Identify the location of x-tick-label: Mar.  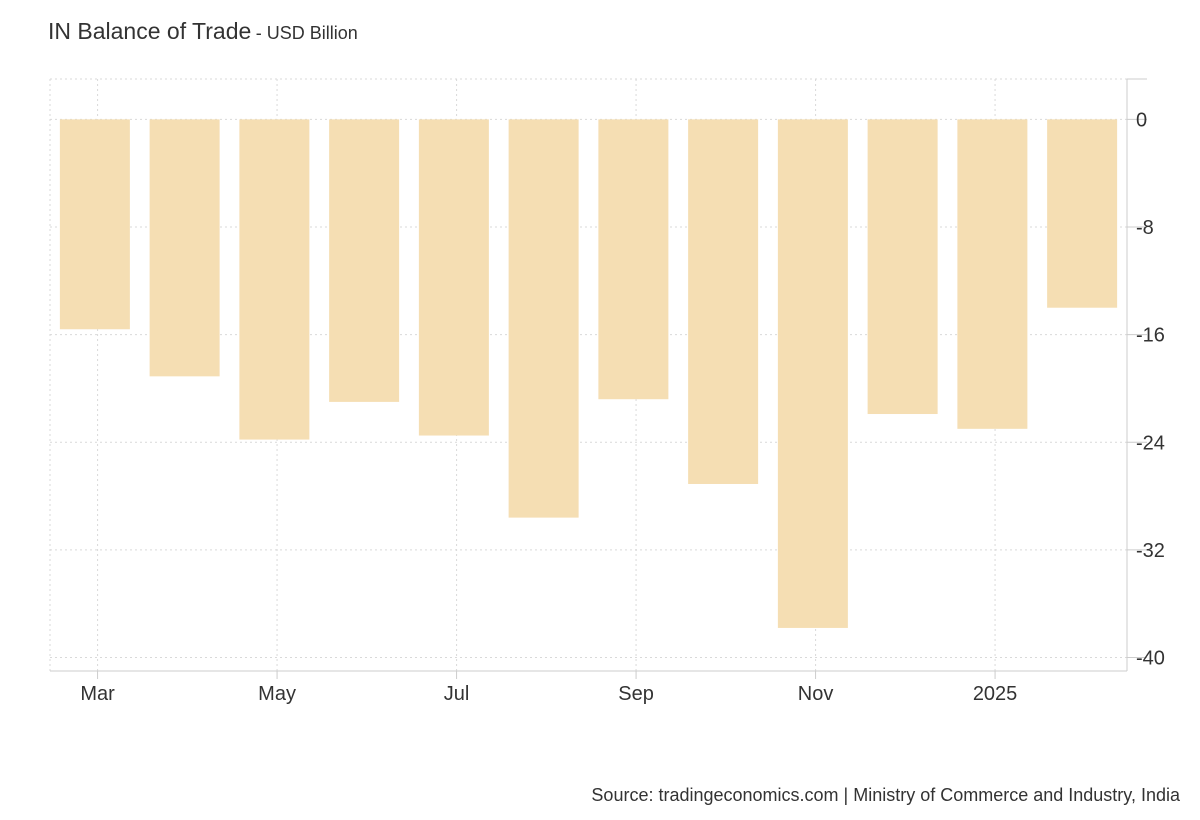
(97, 694).